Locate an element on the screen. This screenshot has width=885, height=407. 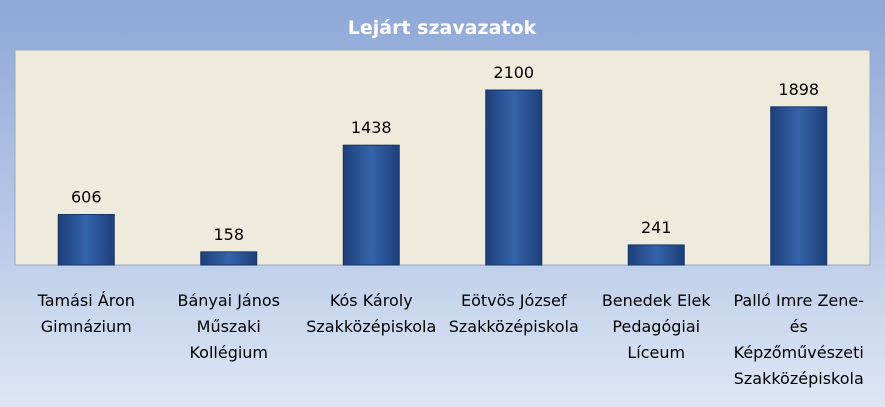
x-tick-label: Tamási Áron Gimnázium is located at coordinates (86, 313).